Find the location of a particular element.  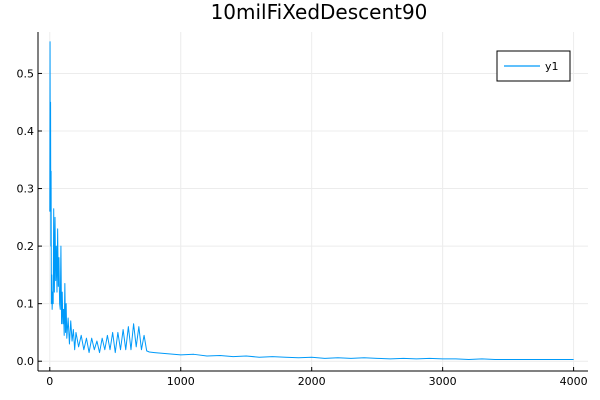

legend: y1 is located at coordinates (533, 66).